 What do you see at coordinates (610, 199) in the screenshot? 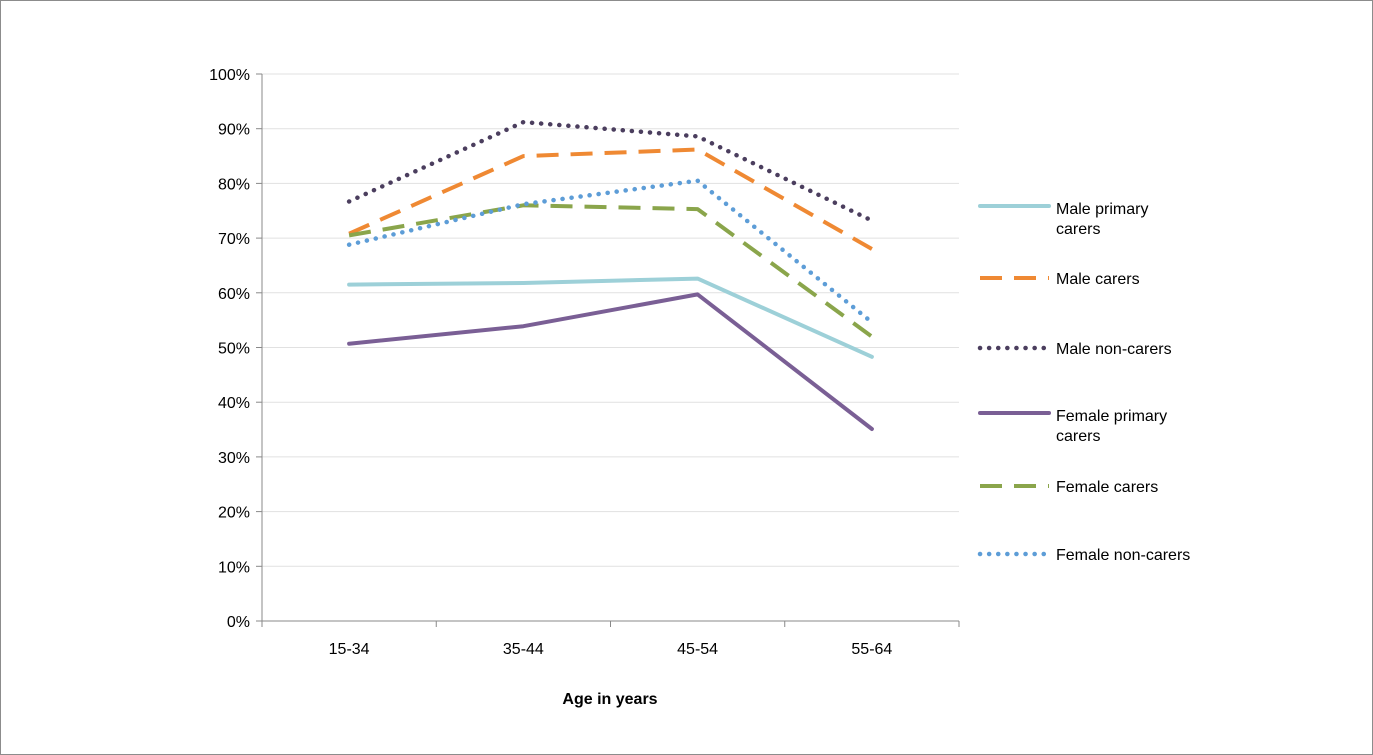
I see `series-line-male-carers` at bounding box center [610, 199].